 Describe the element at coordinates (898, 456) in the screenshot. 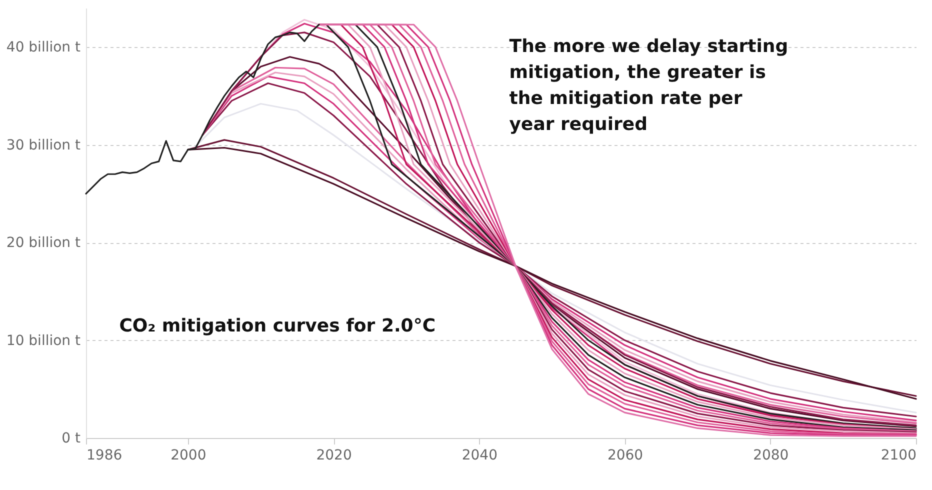

I see `x-tick-label: 2100` at that location.